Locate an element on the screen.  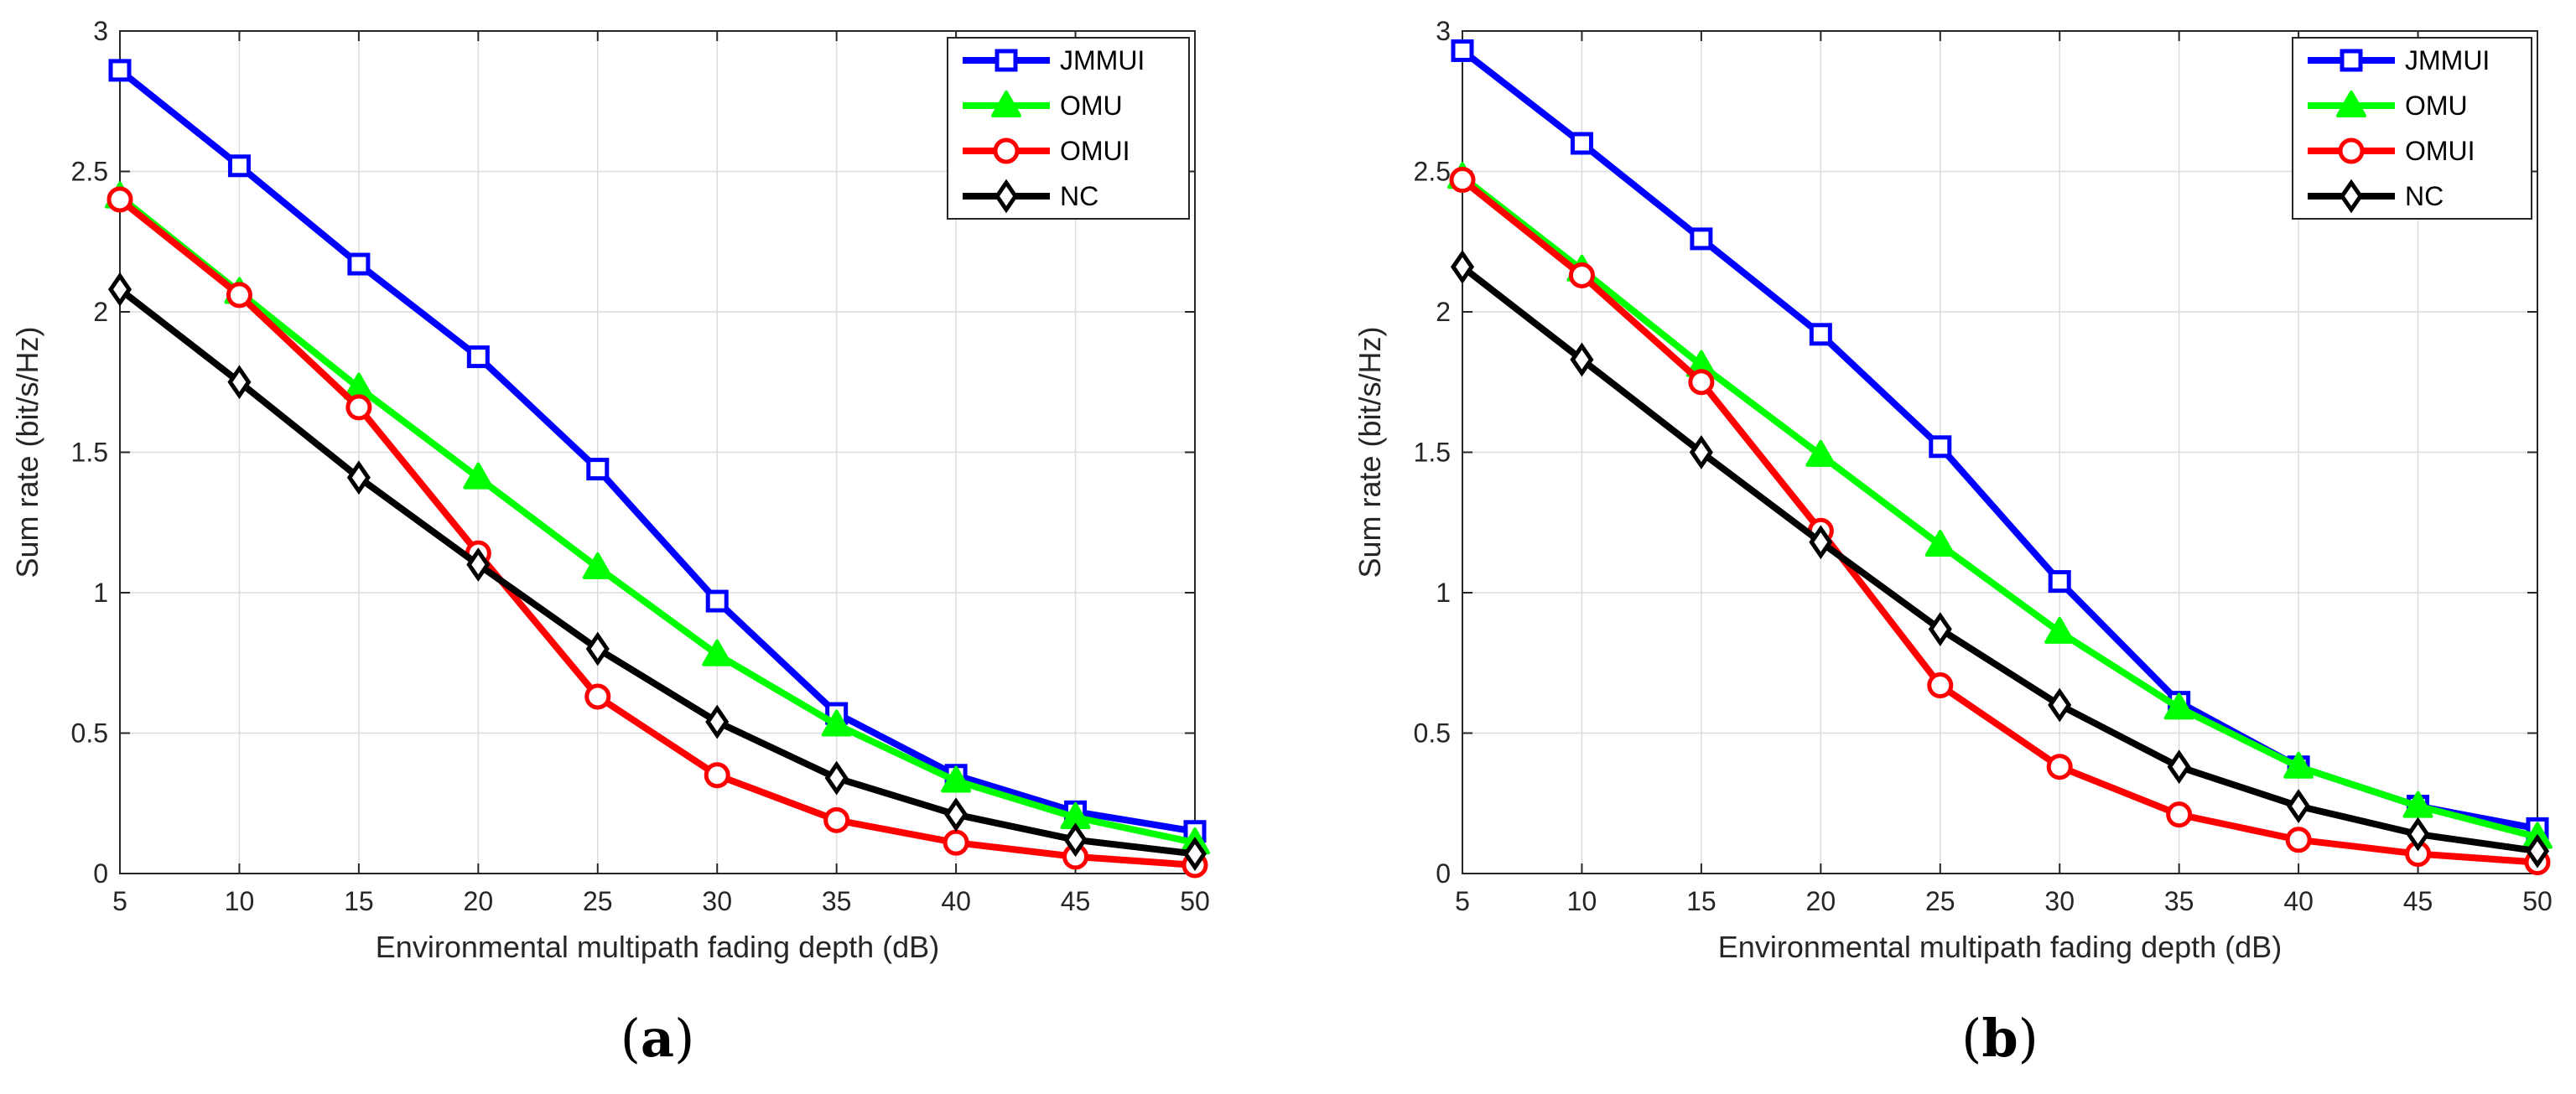
panel-caption: (b) is located at coordinates (1999, 1038).